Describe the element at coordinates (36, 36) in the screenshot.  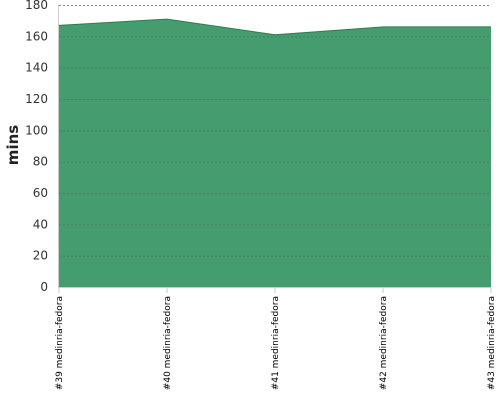
I see `y-tick-label-160: 160` at that location.